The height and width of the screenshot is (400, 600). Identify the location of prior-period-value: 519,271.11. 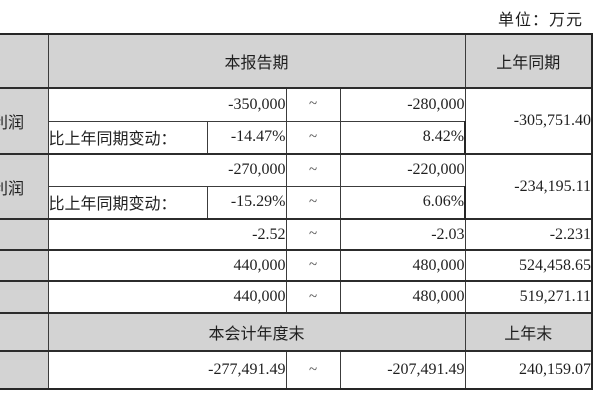
(529, 297).